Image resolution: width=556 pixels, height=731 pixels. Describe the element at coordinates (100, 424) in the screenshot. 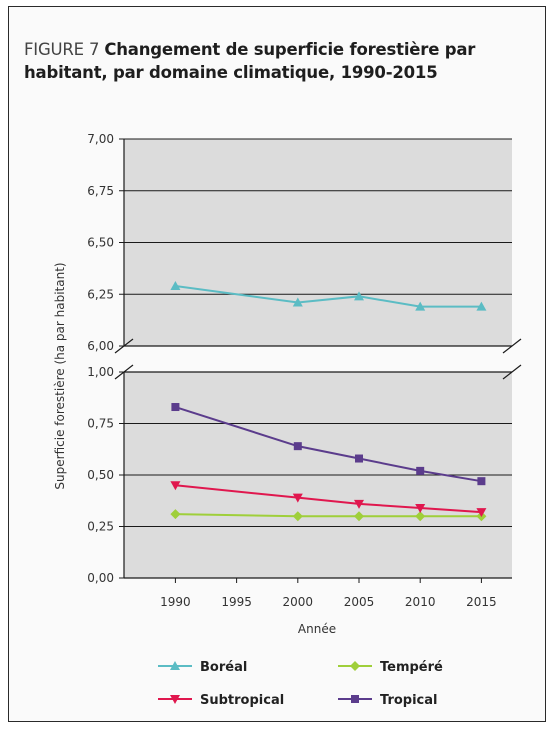

I see `y-tick-label: 0,75` at that location.